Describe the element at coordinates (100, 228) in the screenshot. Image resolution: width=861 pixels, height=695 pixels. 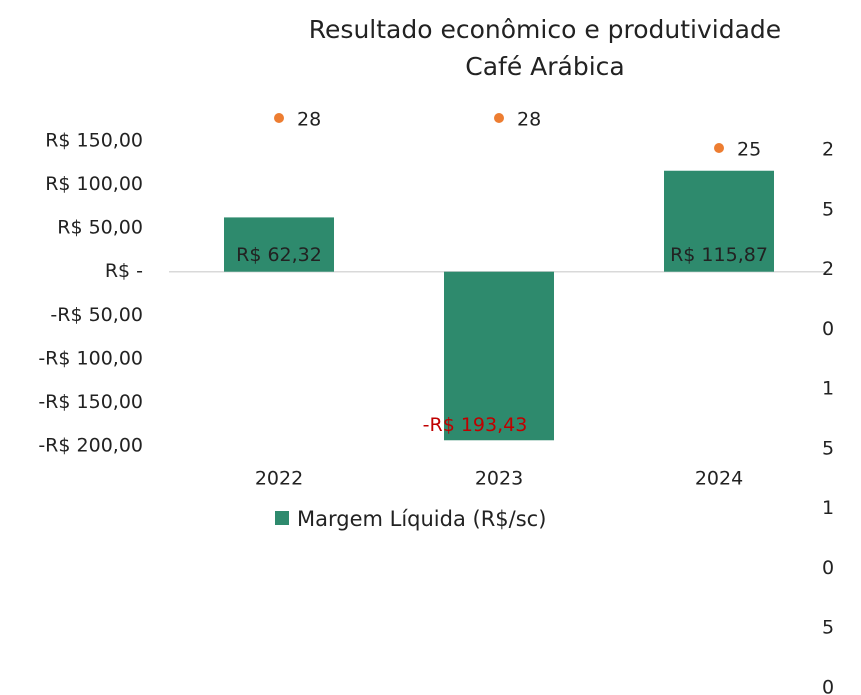
I see `y-tick-label: R$ 50,00` at that location.